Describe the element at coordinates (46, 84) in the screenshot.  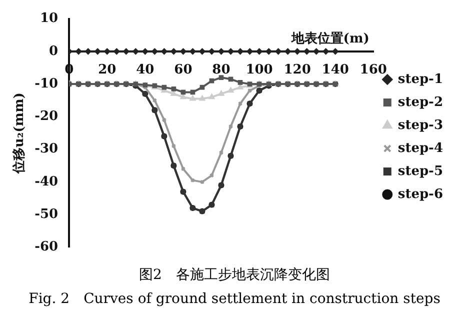
I see `y-tick-label: -10` at that location.